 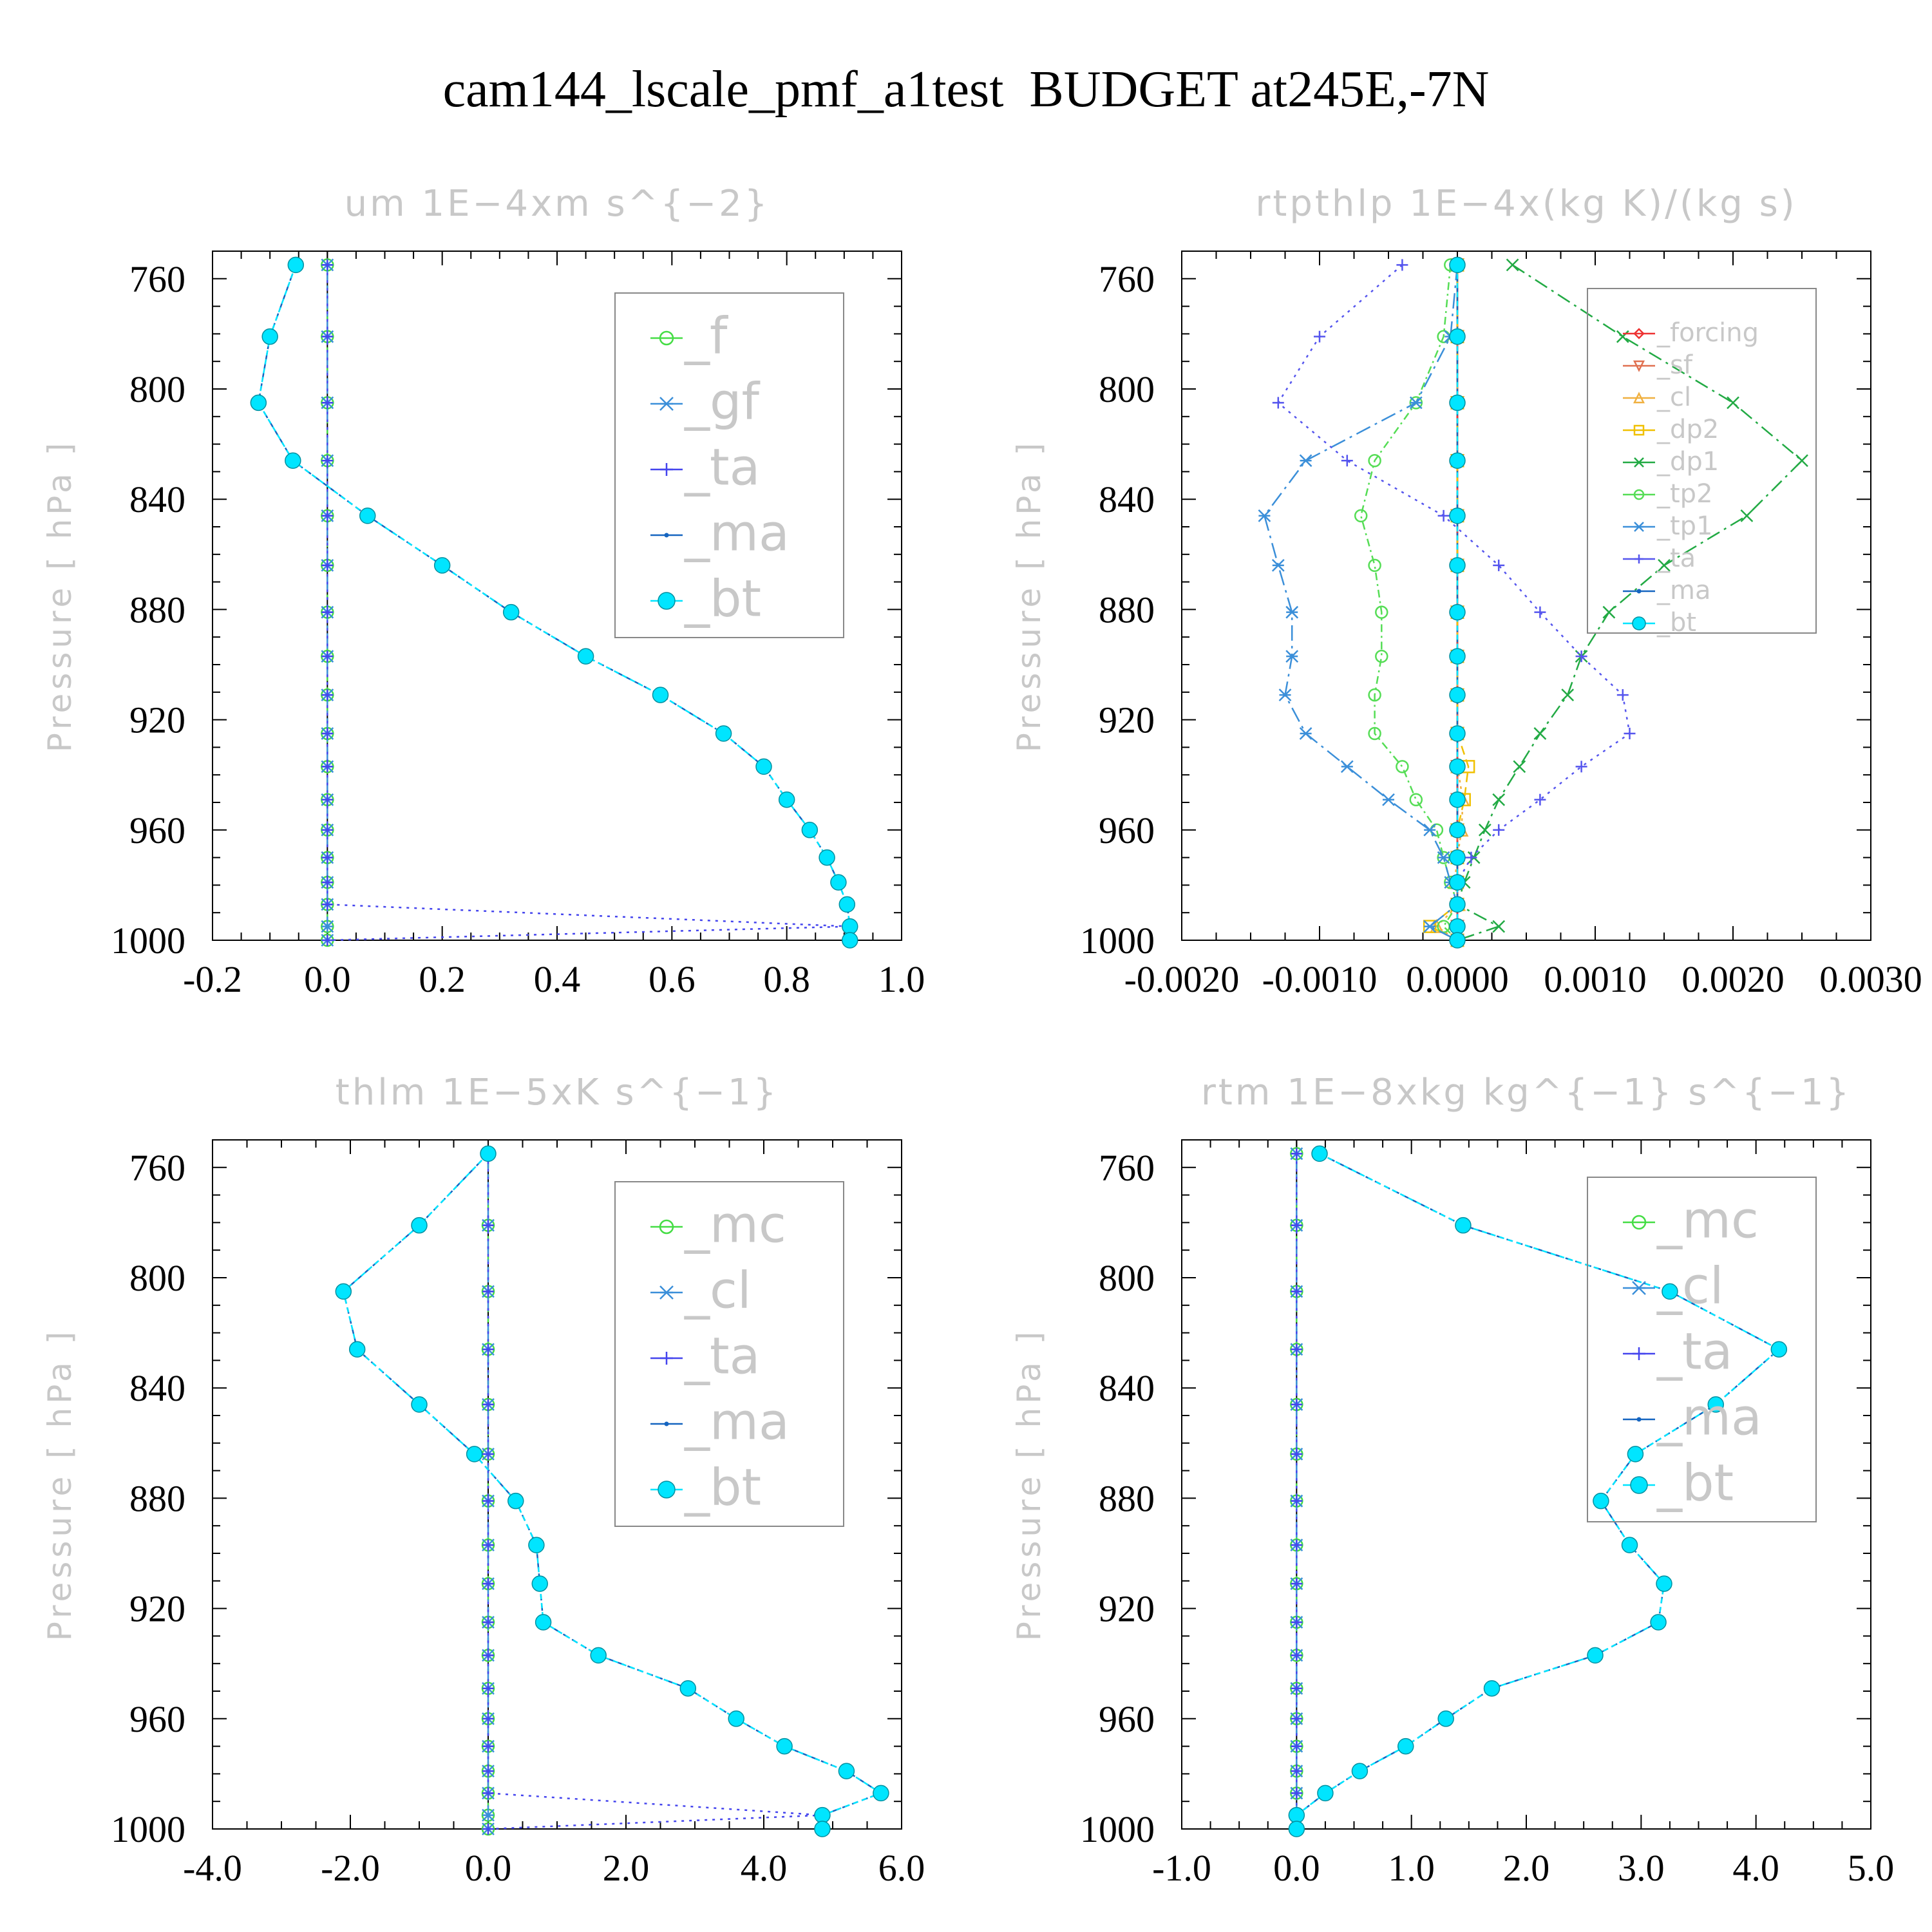 What do you see at coordinates (557, 979) in the screenshot?
I see `x-tick-label: 0.4` at bounding box center [557, 979].